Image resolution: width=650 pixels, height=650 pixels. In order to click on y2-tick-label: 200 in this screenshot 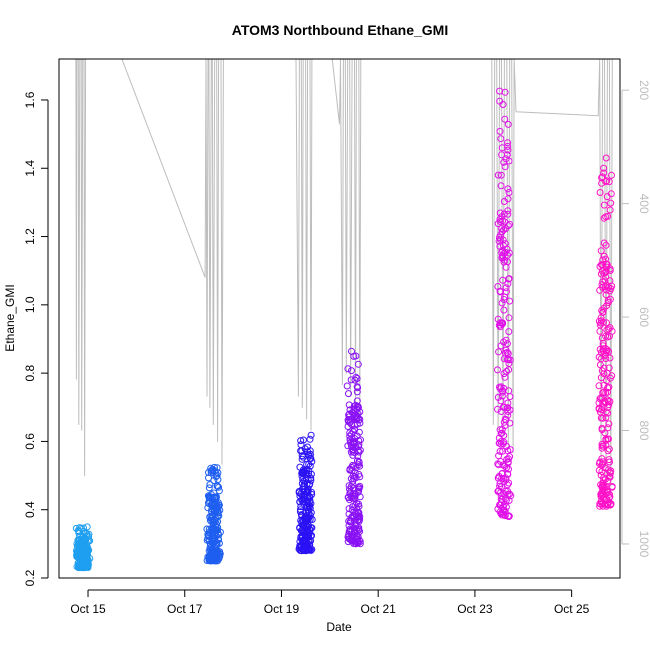, I will do `click(643, 90)`.